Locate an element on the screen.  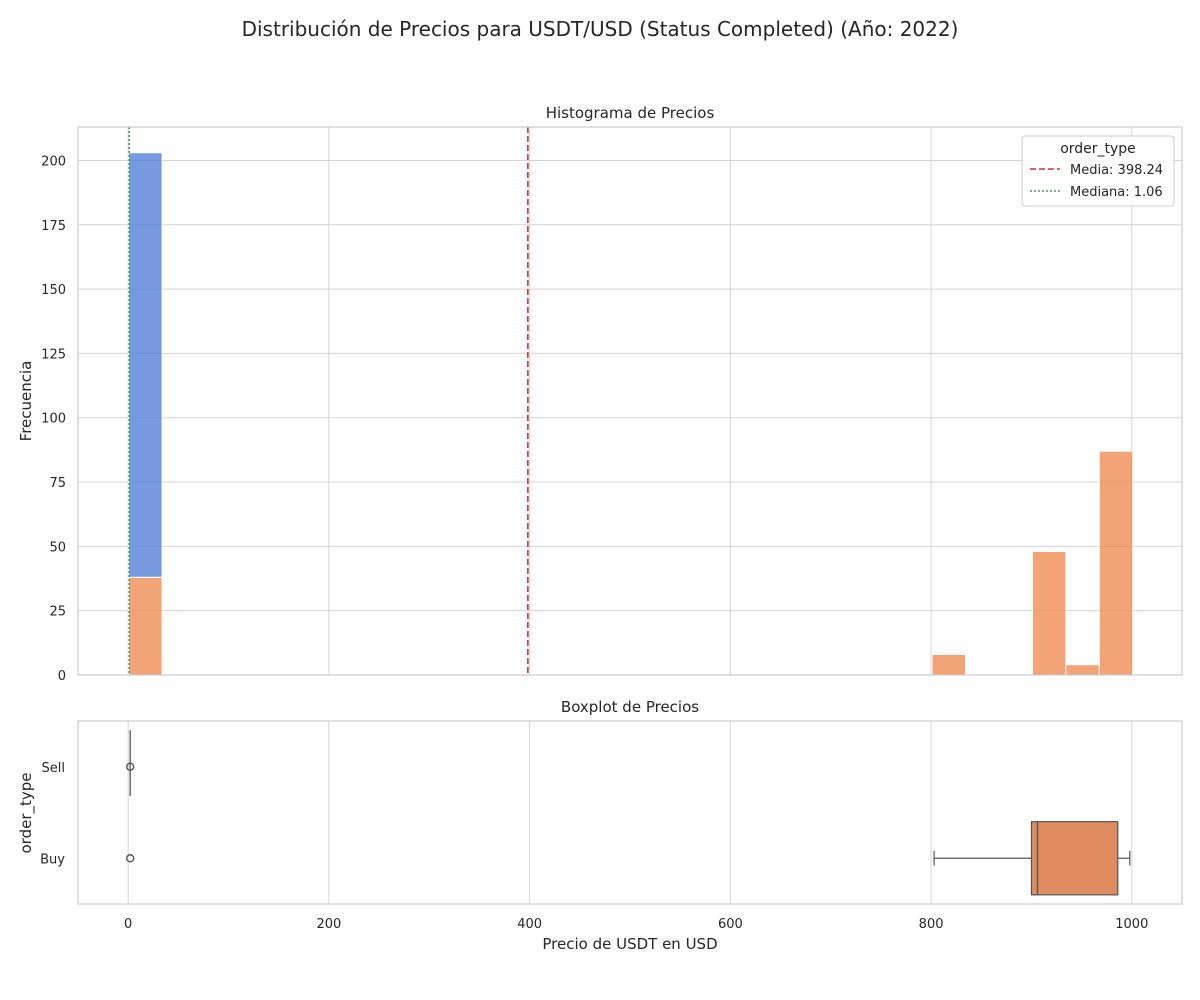
histogram-title: Histograma de Precios is located at coordinates (630, 113).